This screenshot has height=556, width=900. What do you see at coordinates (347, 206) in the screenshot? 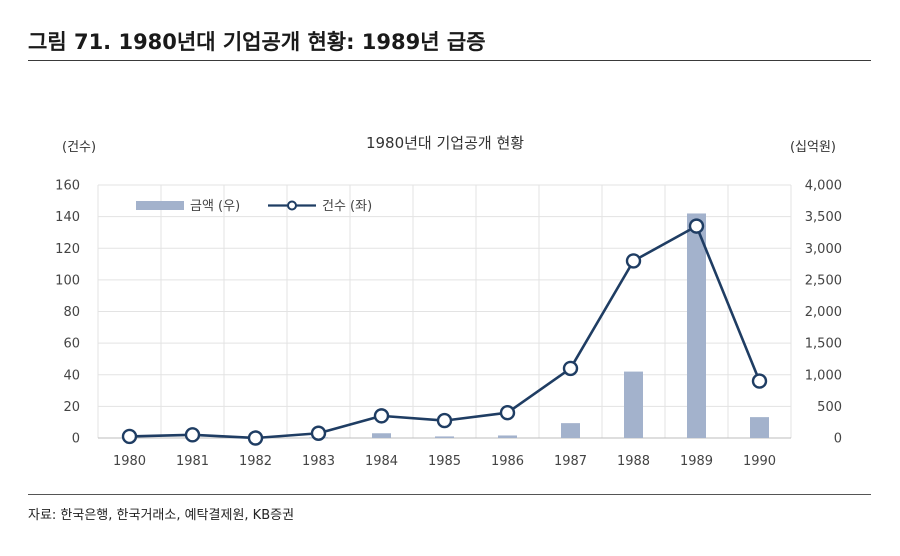
I see `legend-line-label: 건수 (좌)` at bounding box center [347, 206].